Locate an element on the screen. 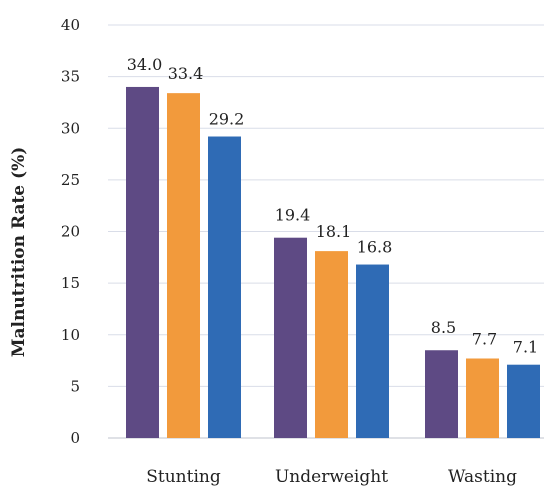 The width and height of the screenshot is (544, 490). category-label-underweight: Underweight is located at coordinates (331, 477).